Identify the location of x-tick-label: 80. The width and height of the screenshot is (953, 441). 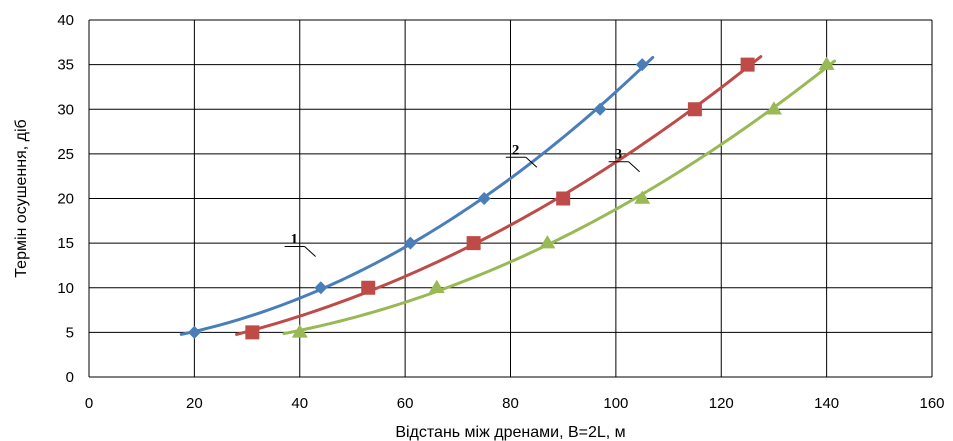
(510, 403).